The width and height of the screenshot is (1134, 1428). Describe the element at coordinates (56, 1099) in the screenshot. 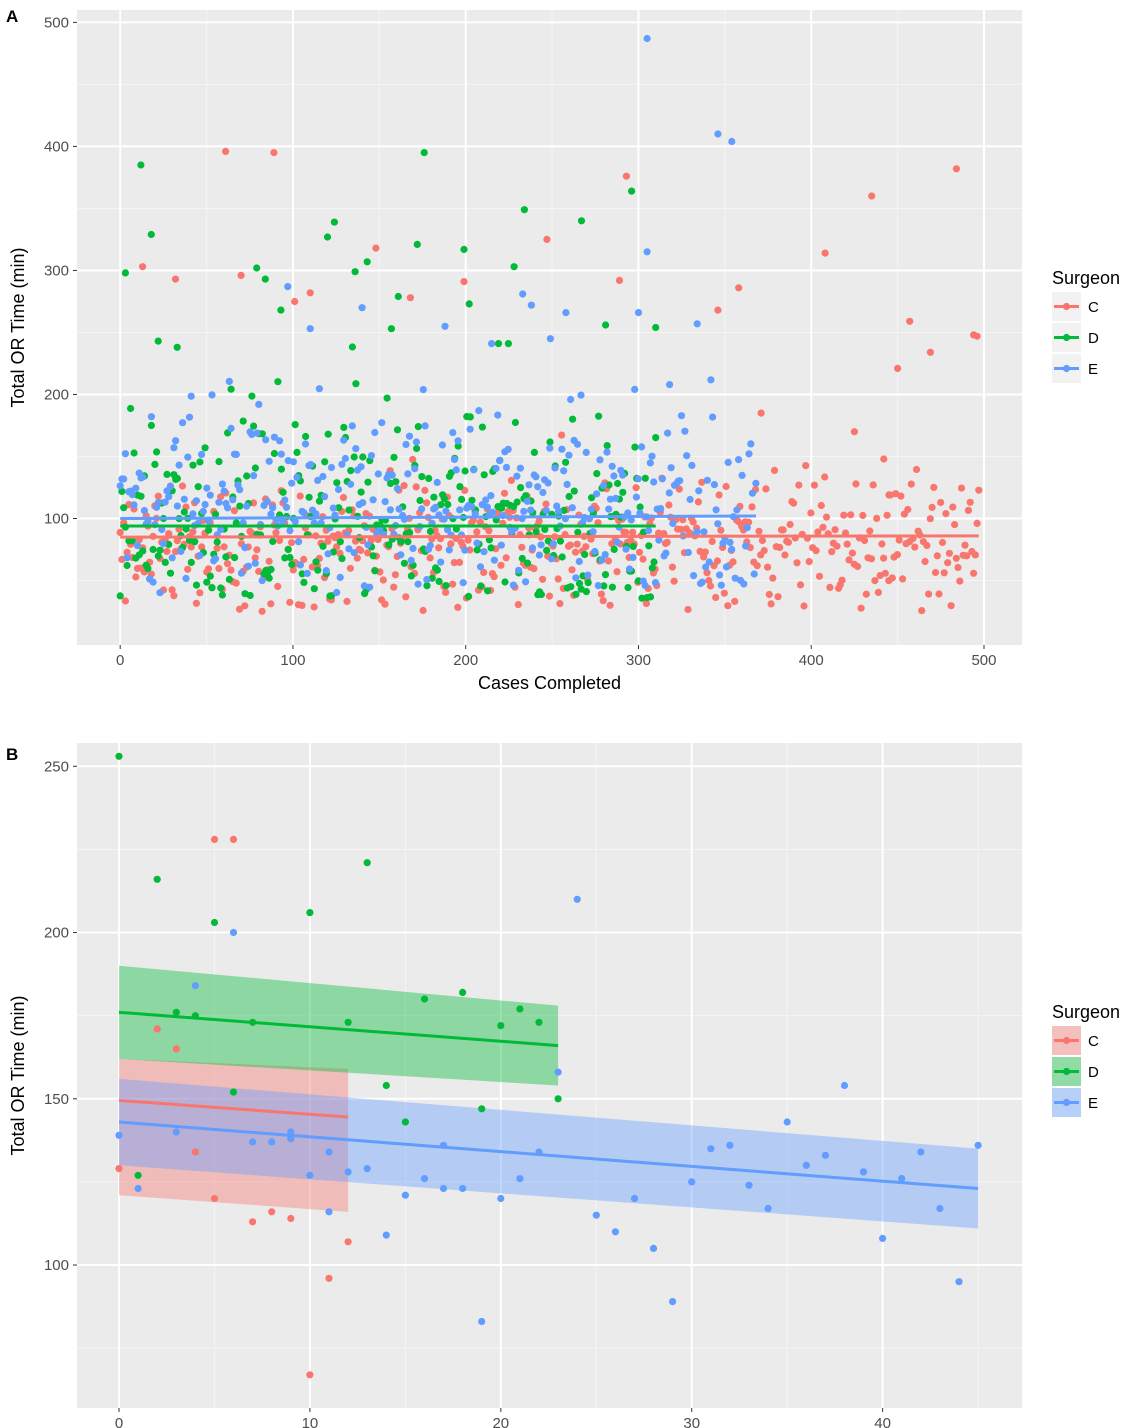

I see `y-tick-label: 150` at that location.